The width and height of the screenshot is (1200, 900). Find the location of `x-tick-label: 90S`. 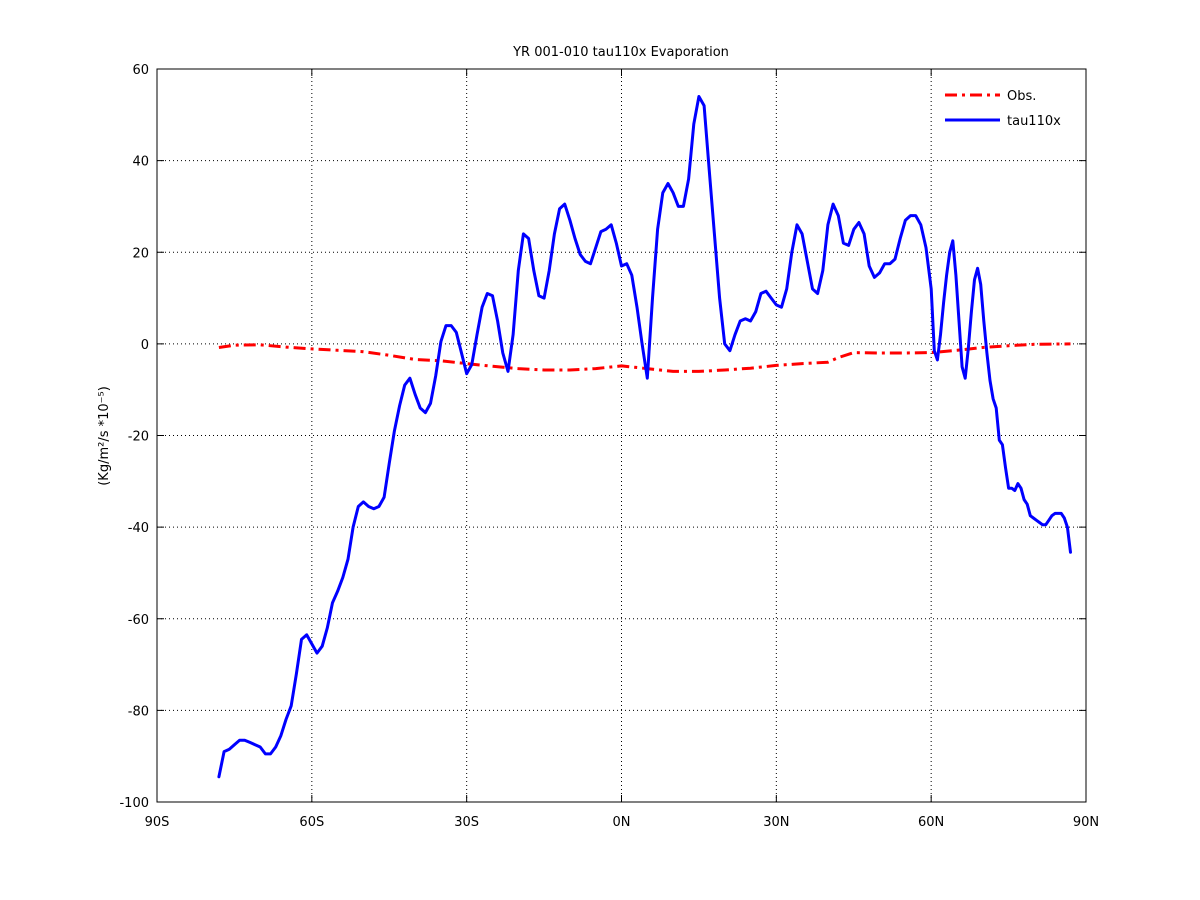

x-tick-label: 90S is located at coordinates (157, 822).